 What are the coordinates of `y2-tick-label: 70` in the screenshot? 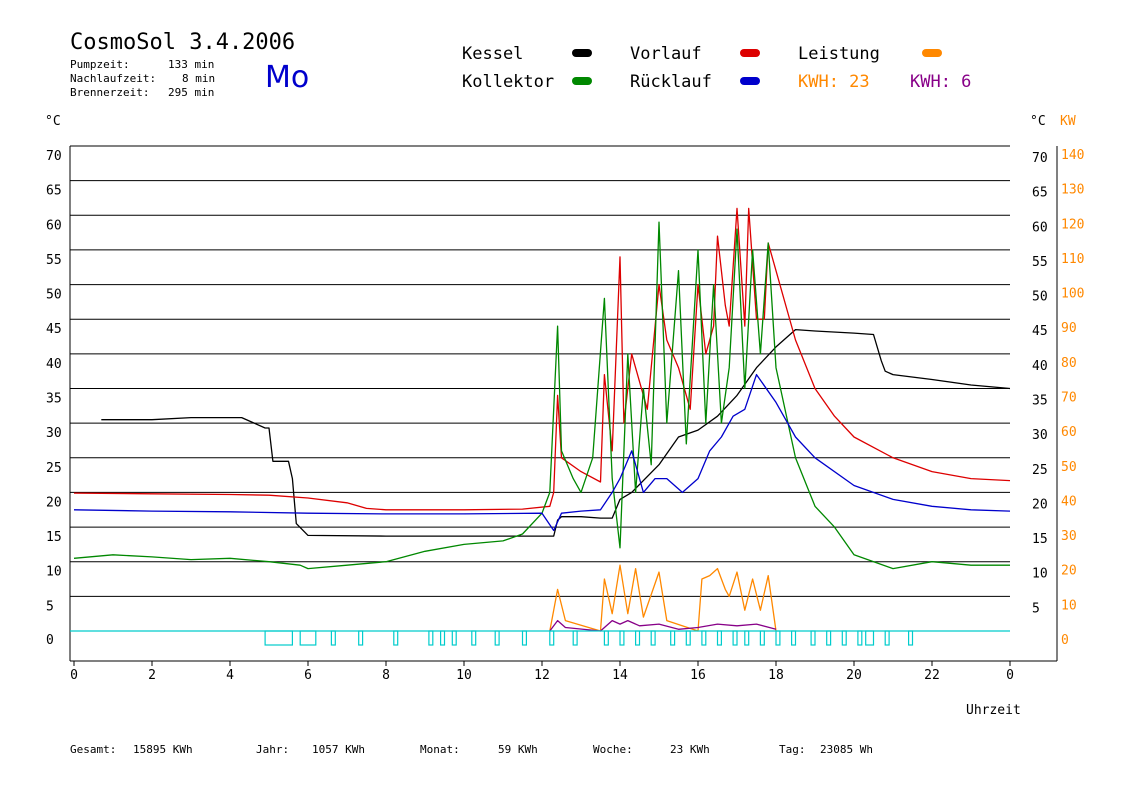 It's located at (1069, 398).